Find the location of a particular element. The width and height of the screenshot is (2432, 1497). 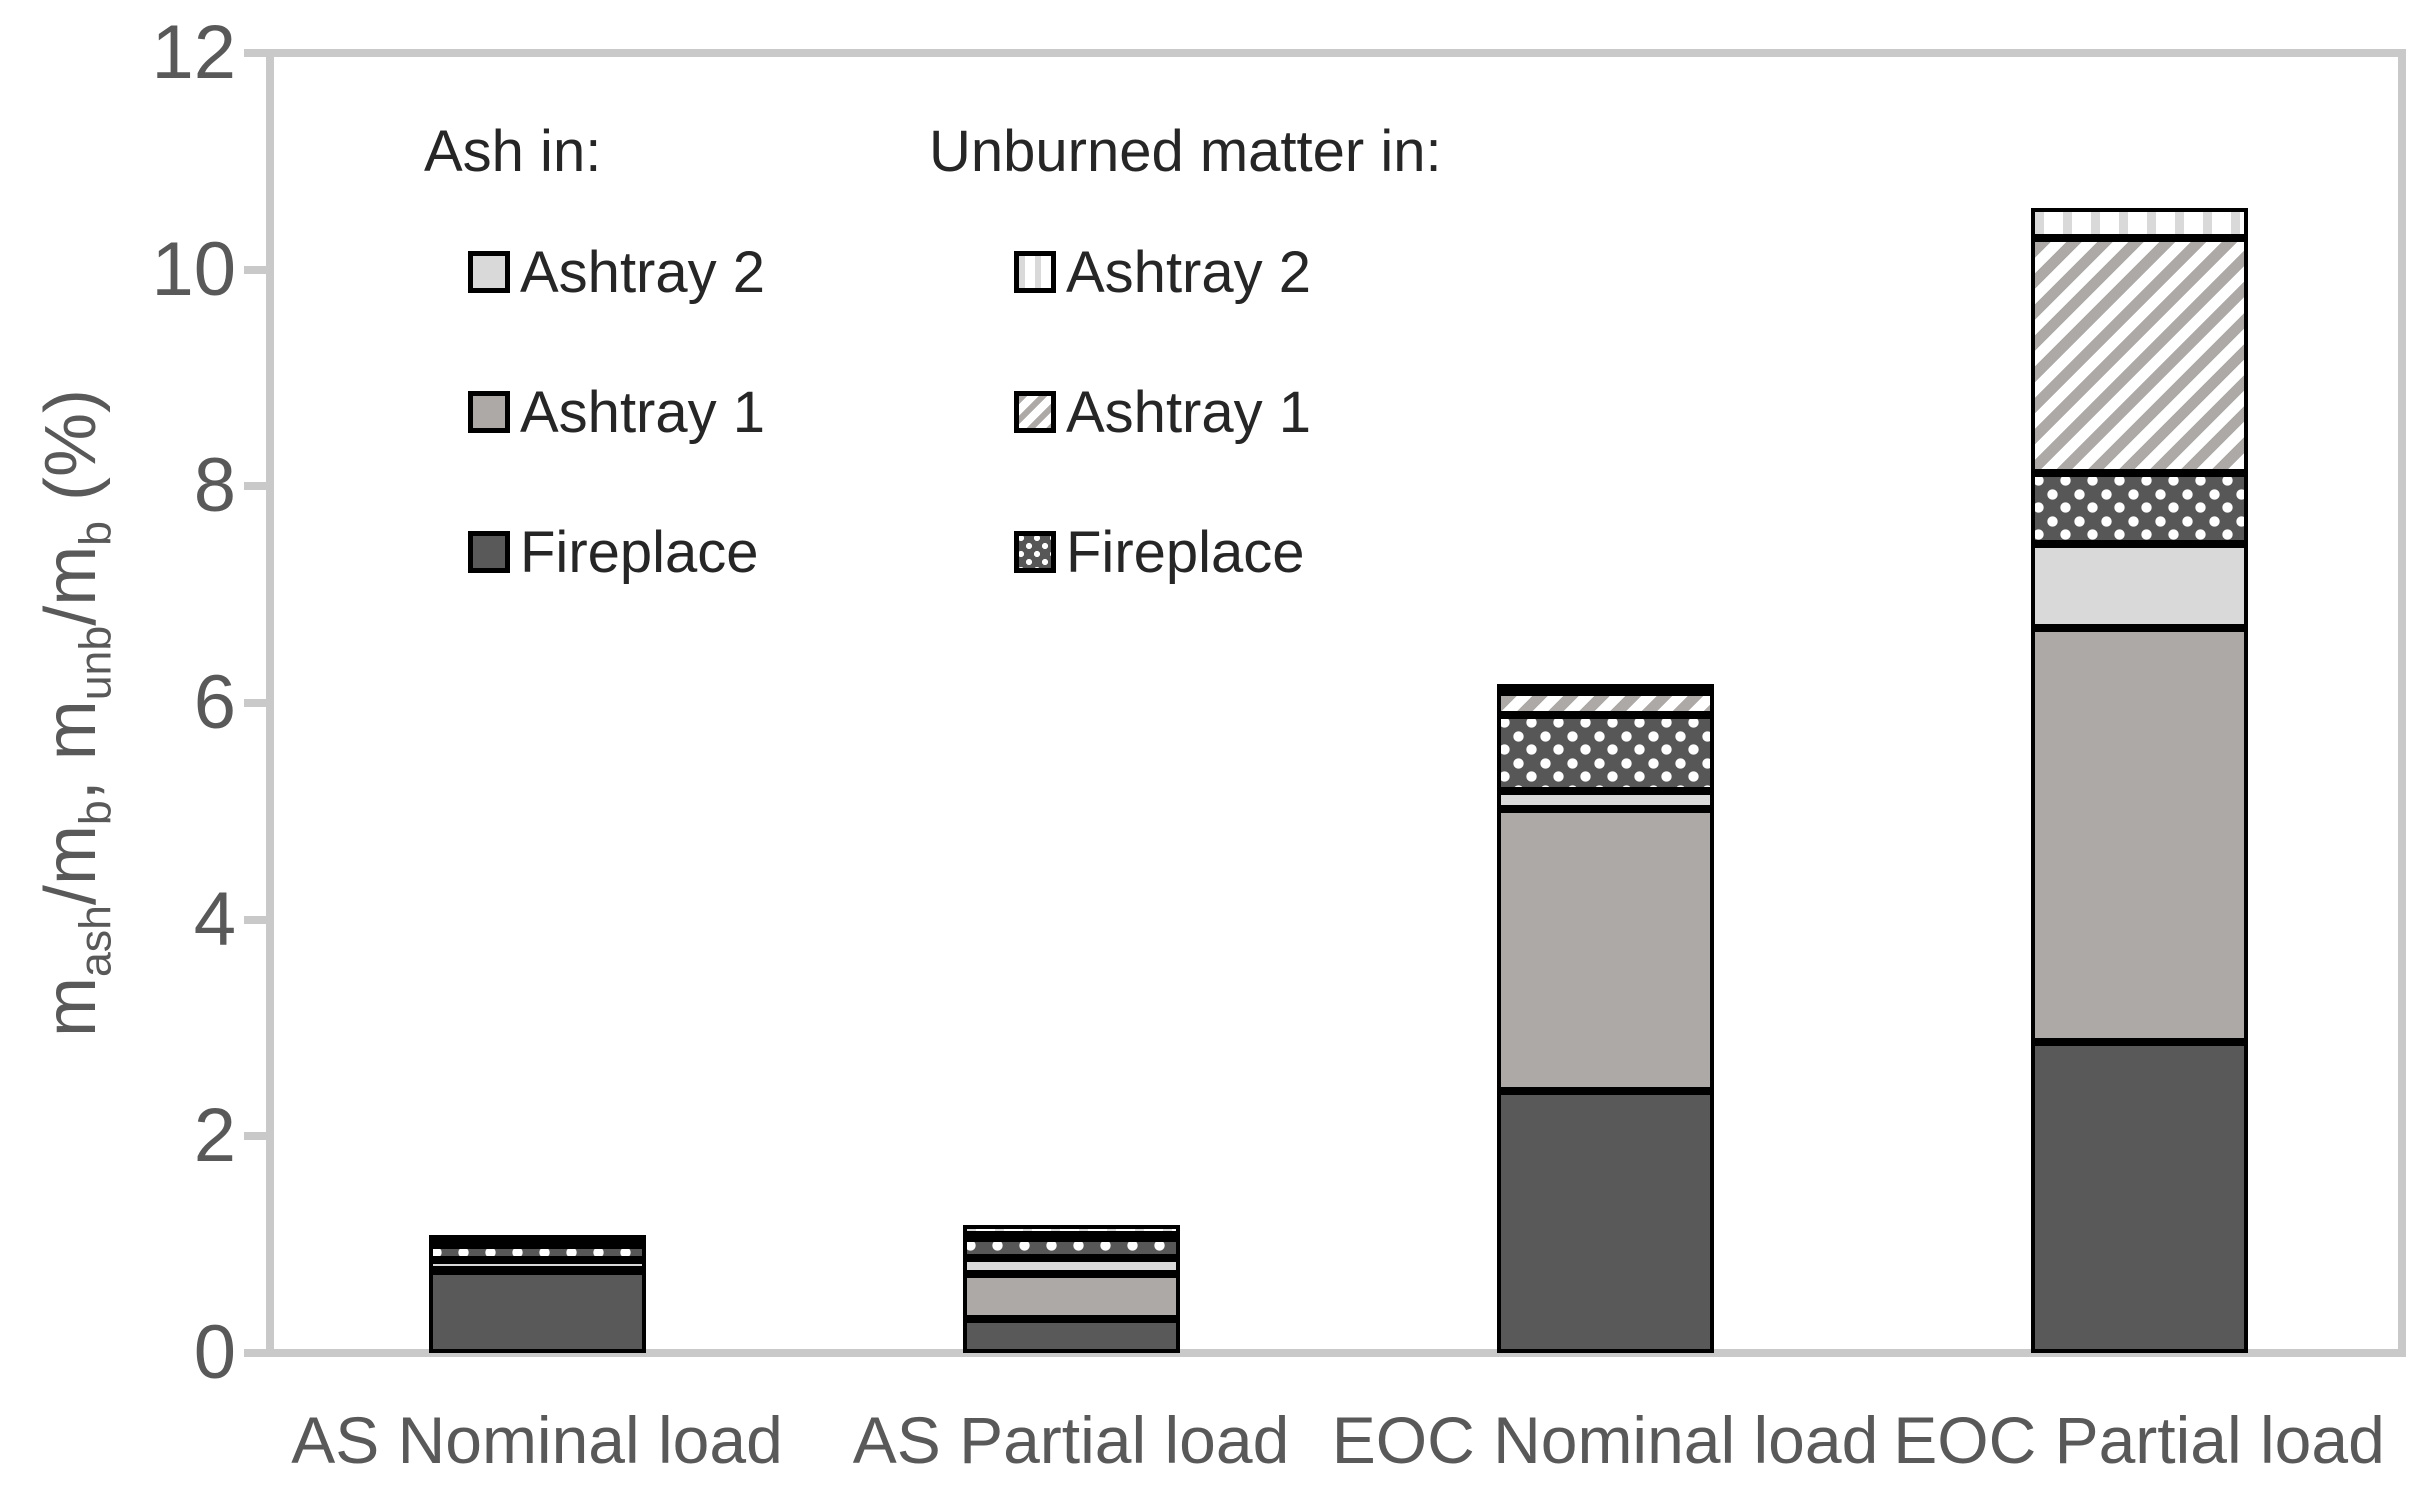

y-tick-label: 6 is located at coordinates (214, 702).